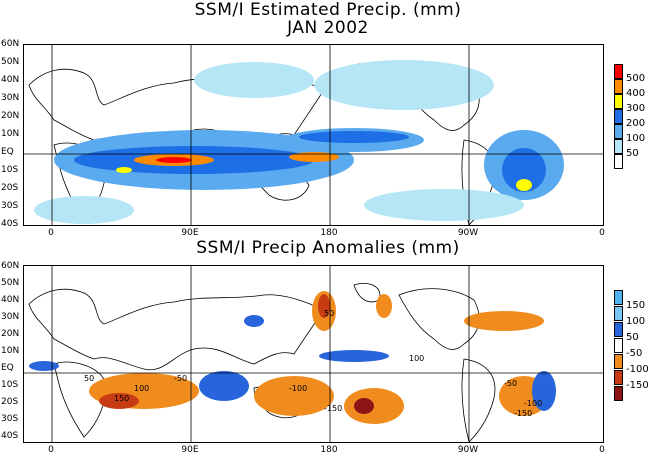 The height and width of the screenshot is (457, 656). Describe the element at coordinates (328, 248) in the screenshot. I see `panel2-title: SSM/I Precip Anomalies (mm)` at that location.